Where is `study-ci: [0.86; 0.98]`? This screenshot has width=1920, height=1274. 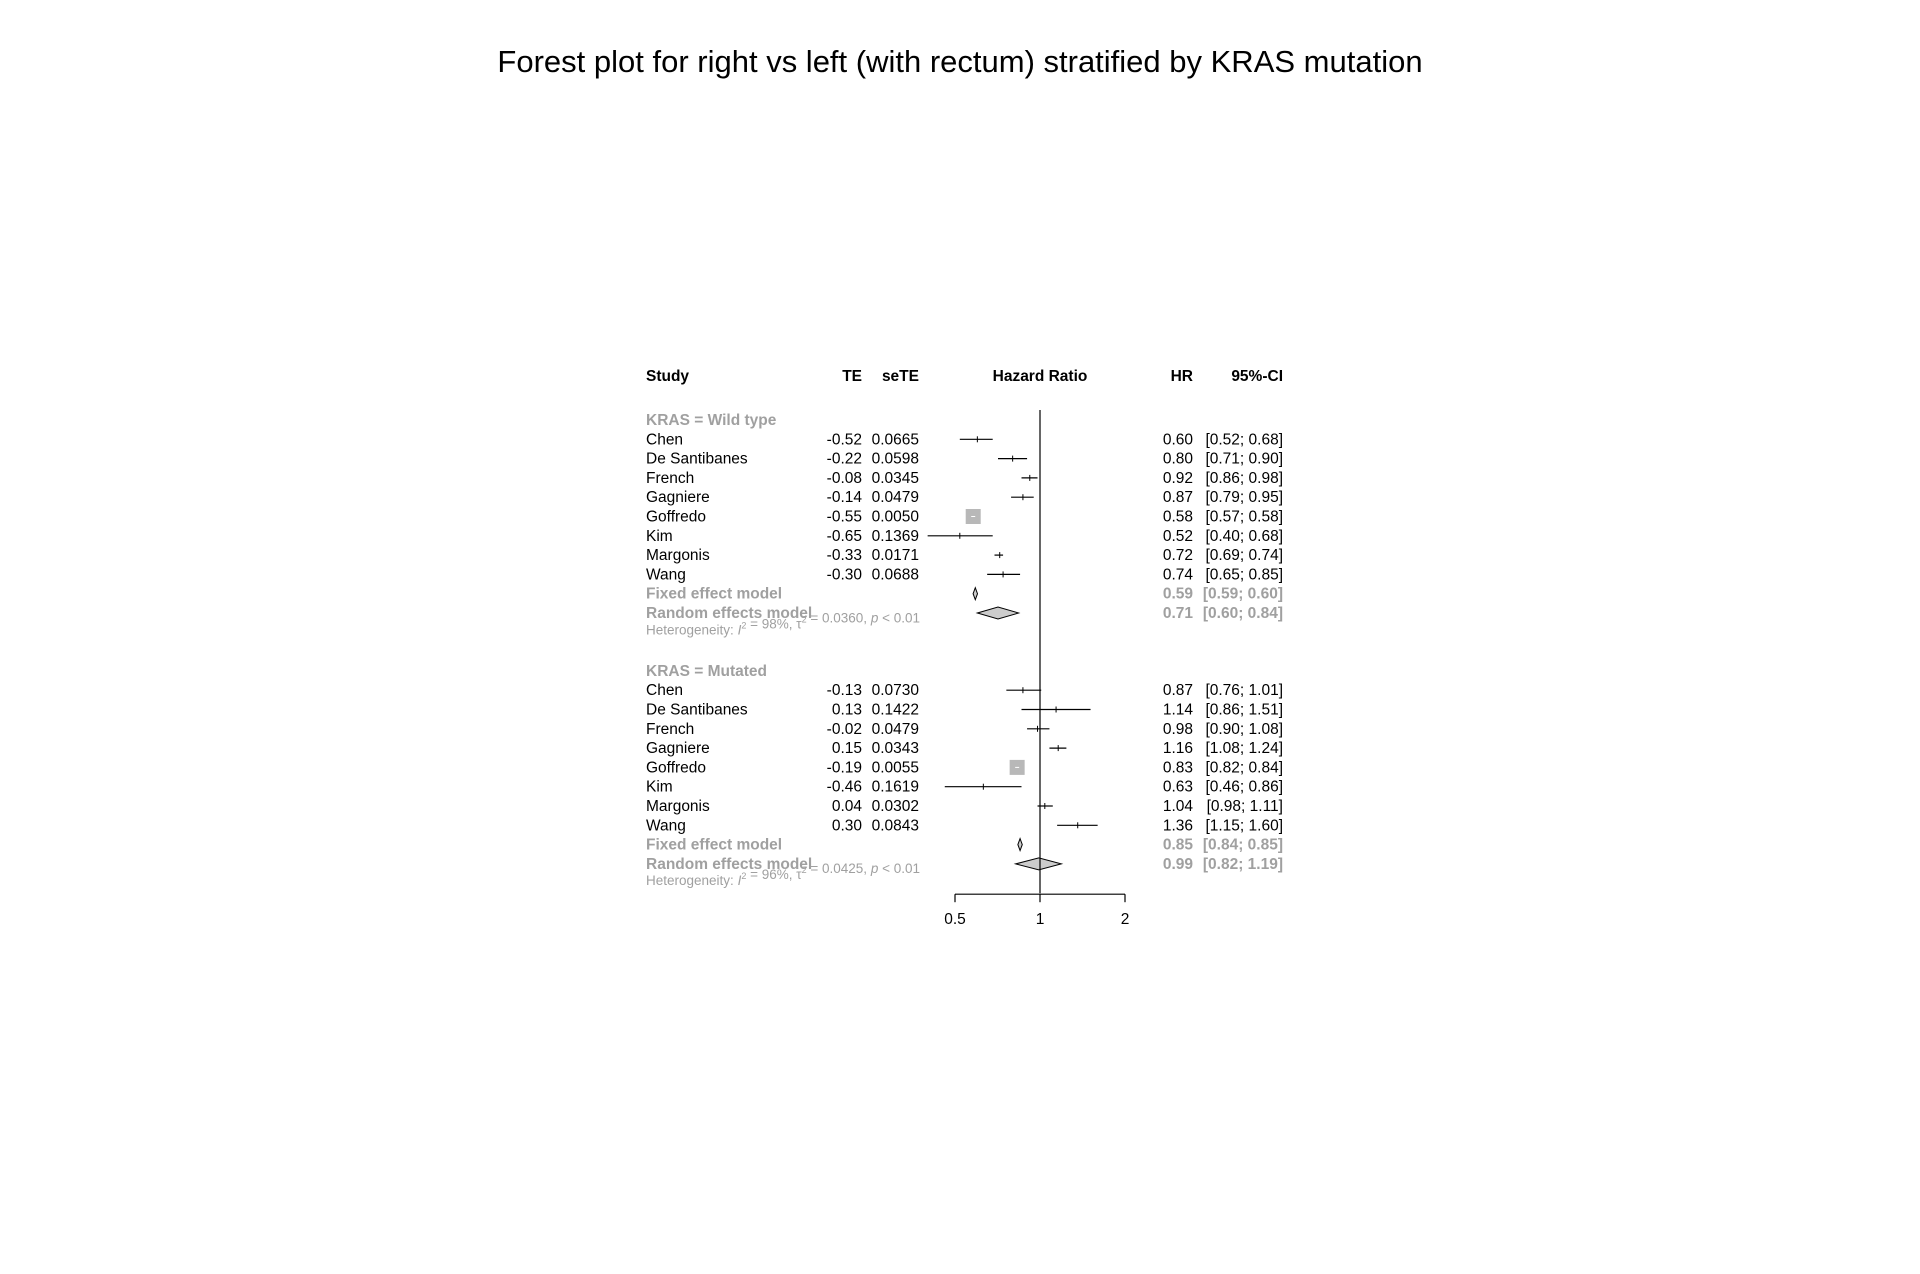 study-ci: [0.86; 0.98] is located at coordinates (1244, 478).